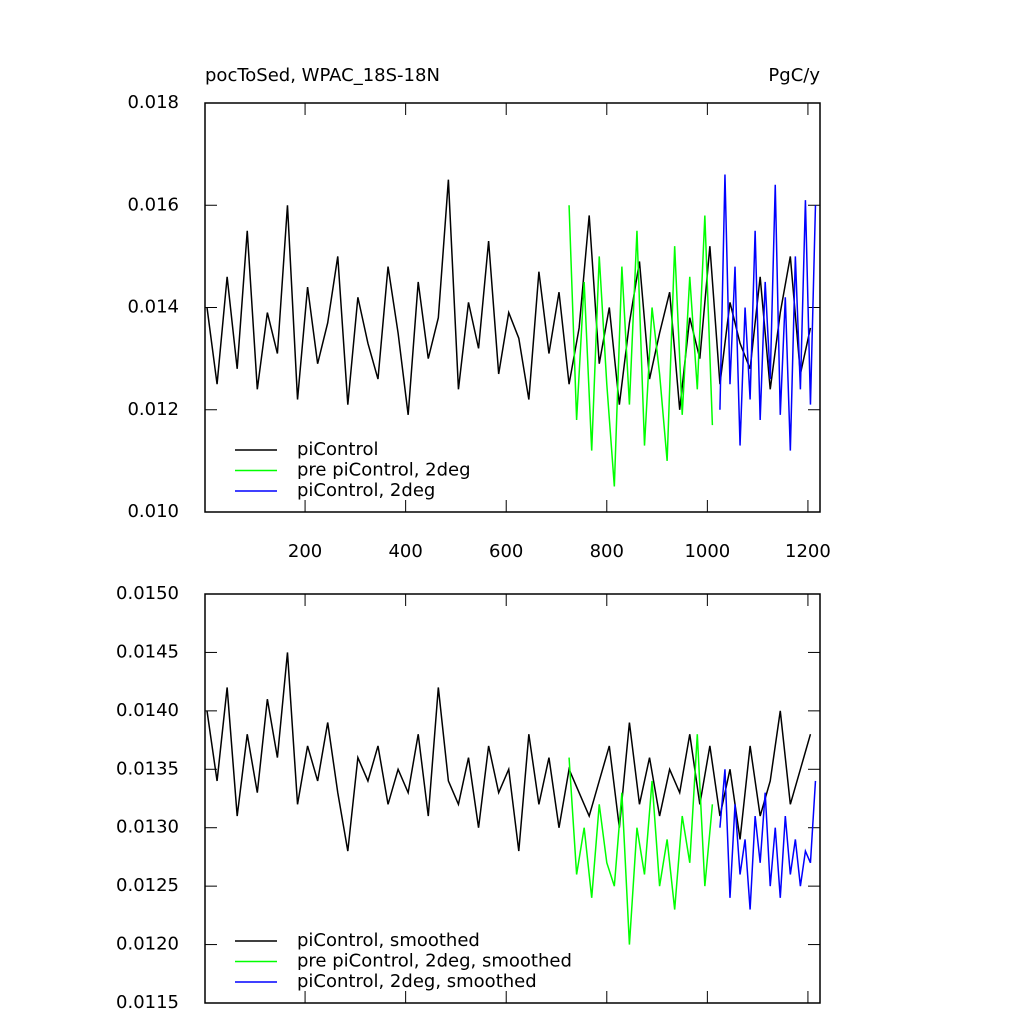 The width and height of the screenshot is (1024, 1024). Describe the element at coordinates (384, 470) in the screenshot. I see `legend-label: pre piControl, 2deg` at that location.